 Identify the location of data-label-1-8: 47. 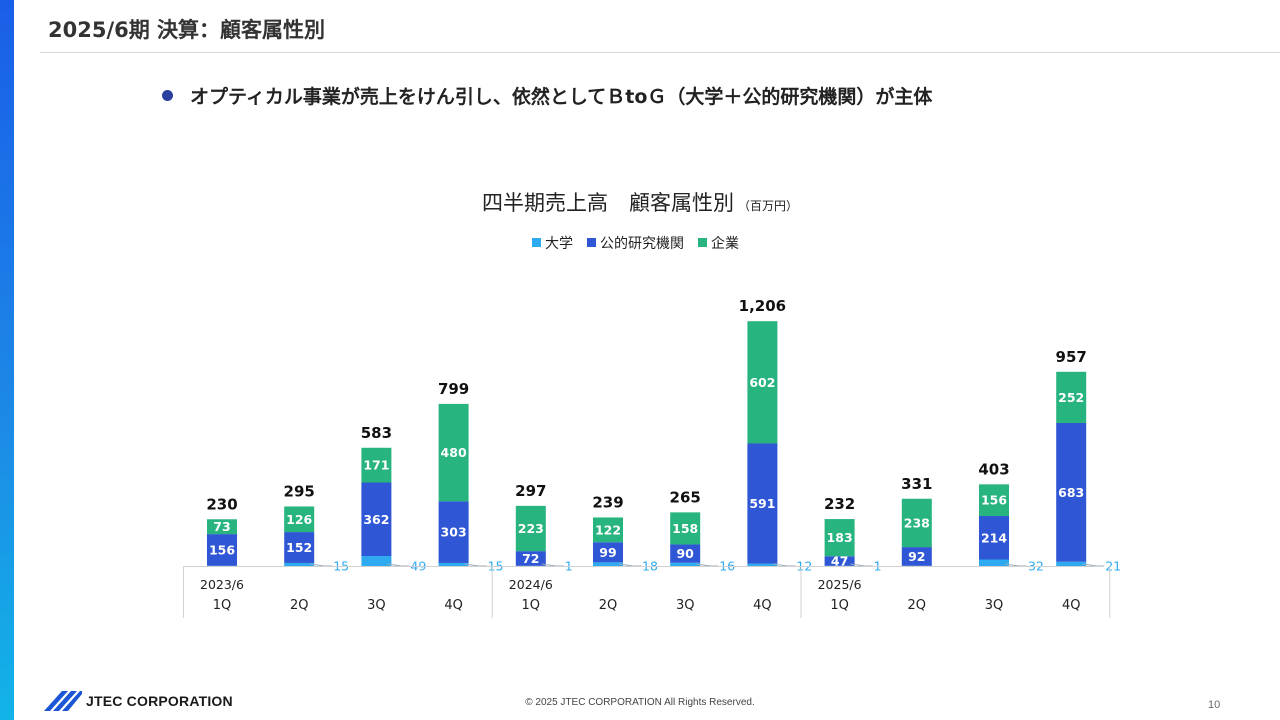
(839, 561).